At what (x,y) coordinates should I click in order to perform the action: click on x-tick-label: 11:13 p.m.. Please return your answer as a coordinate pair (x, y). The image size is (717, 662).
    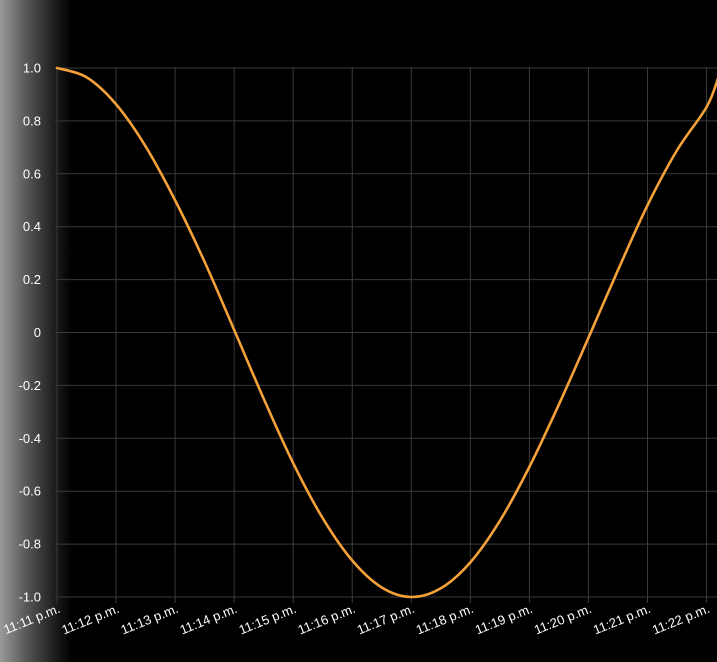
    Looking at the image, I should click on (150, 619).